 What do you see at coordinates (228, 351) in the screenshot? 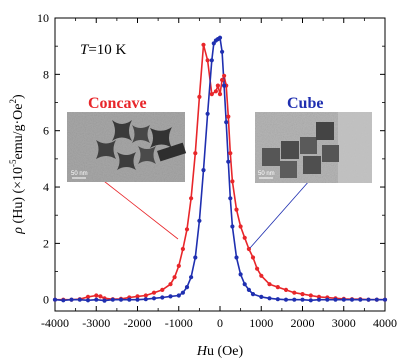
I see `x-axis-title-unit: (Oe)` at bounding box center [228, 351].